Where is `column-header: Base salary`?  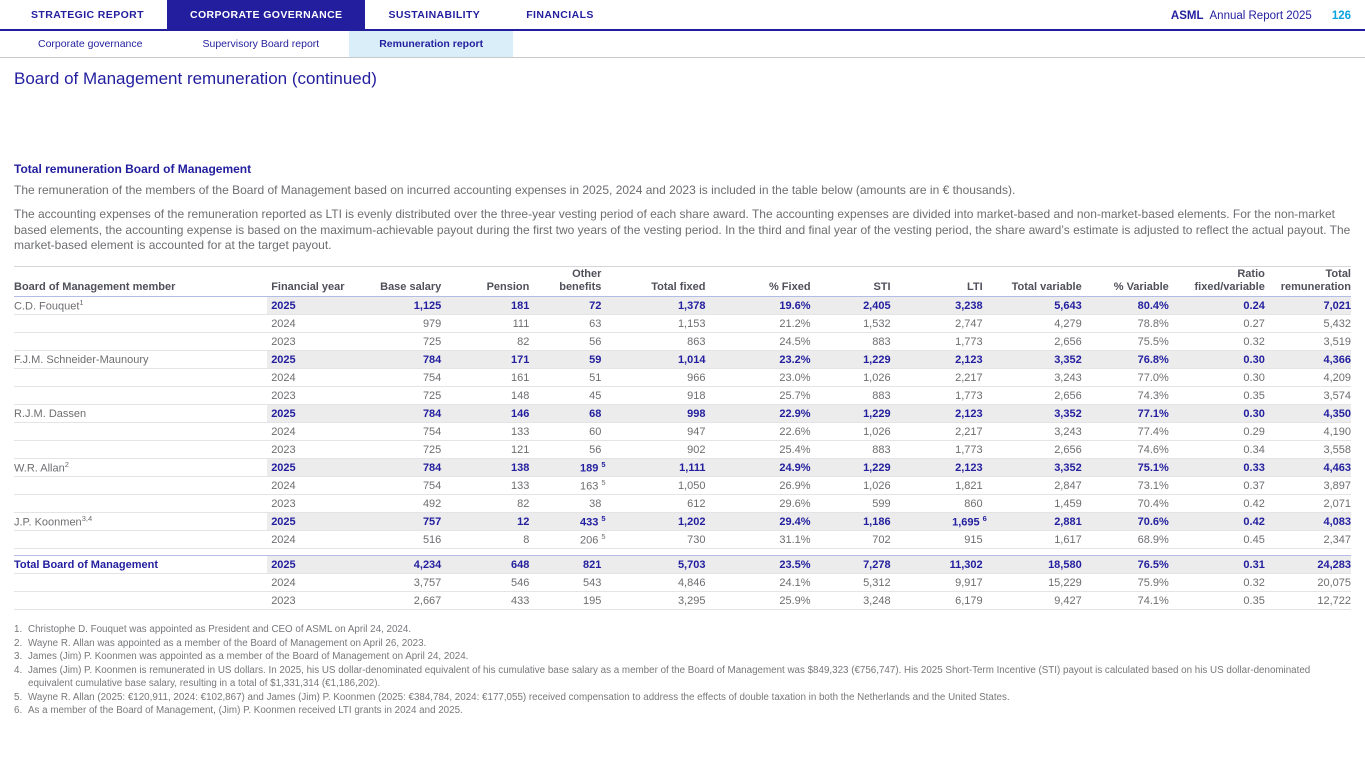 column-header: Base salary is located at coordinates (411, 286).